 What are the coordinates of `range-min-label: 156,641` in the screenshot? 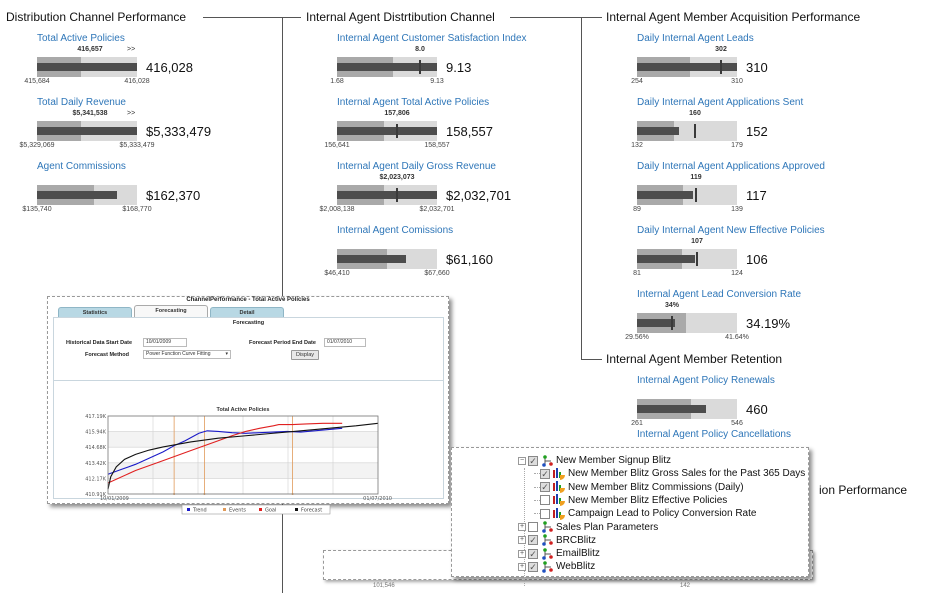 It's located at (337, 145).